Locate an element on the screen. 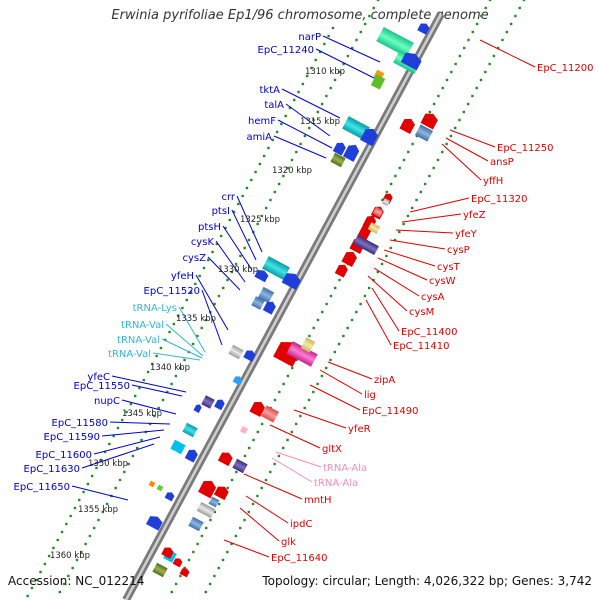 This screenshot has height=600, width=600. gene-label-reverse: cysP is located at coordinates (458, 250).